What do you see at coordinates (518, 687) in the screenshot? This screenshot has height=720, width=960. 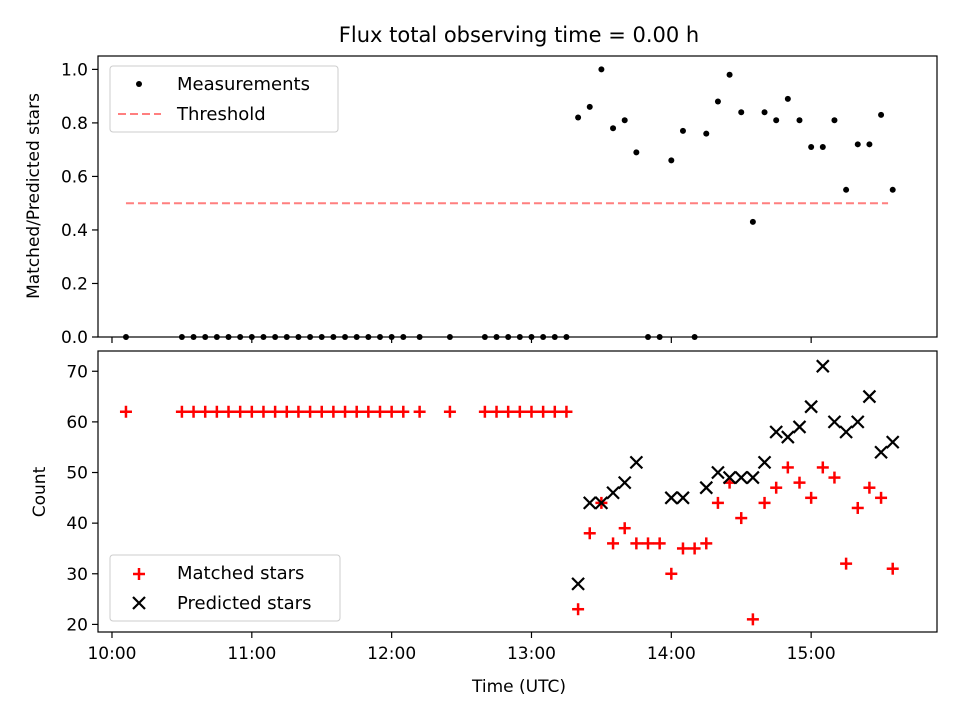 I see `x-axis-label: Time (UTC)` at bounding box center [518, 687].